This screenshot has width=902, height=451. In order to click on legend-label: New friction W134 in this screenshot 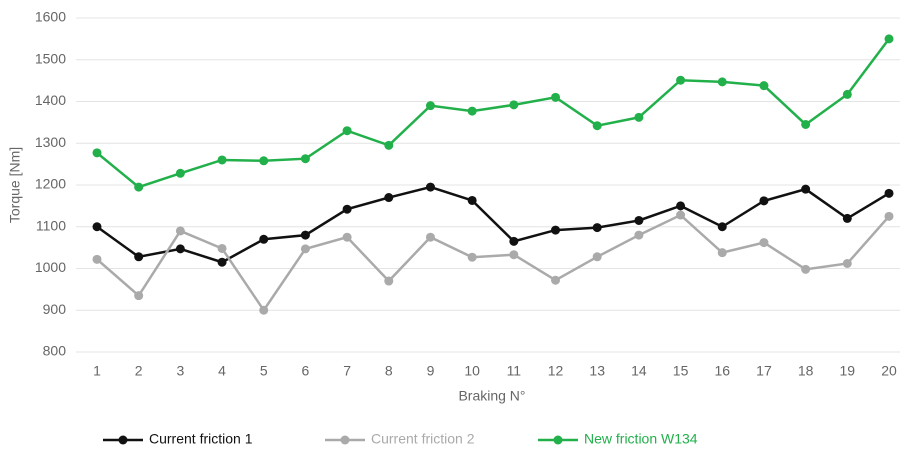, I will do `click(641, 439)`.